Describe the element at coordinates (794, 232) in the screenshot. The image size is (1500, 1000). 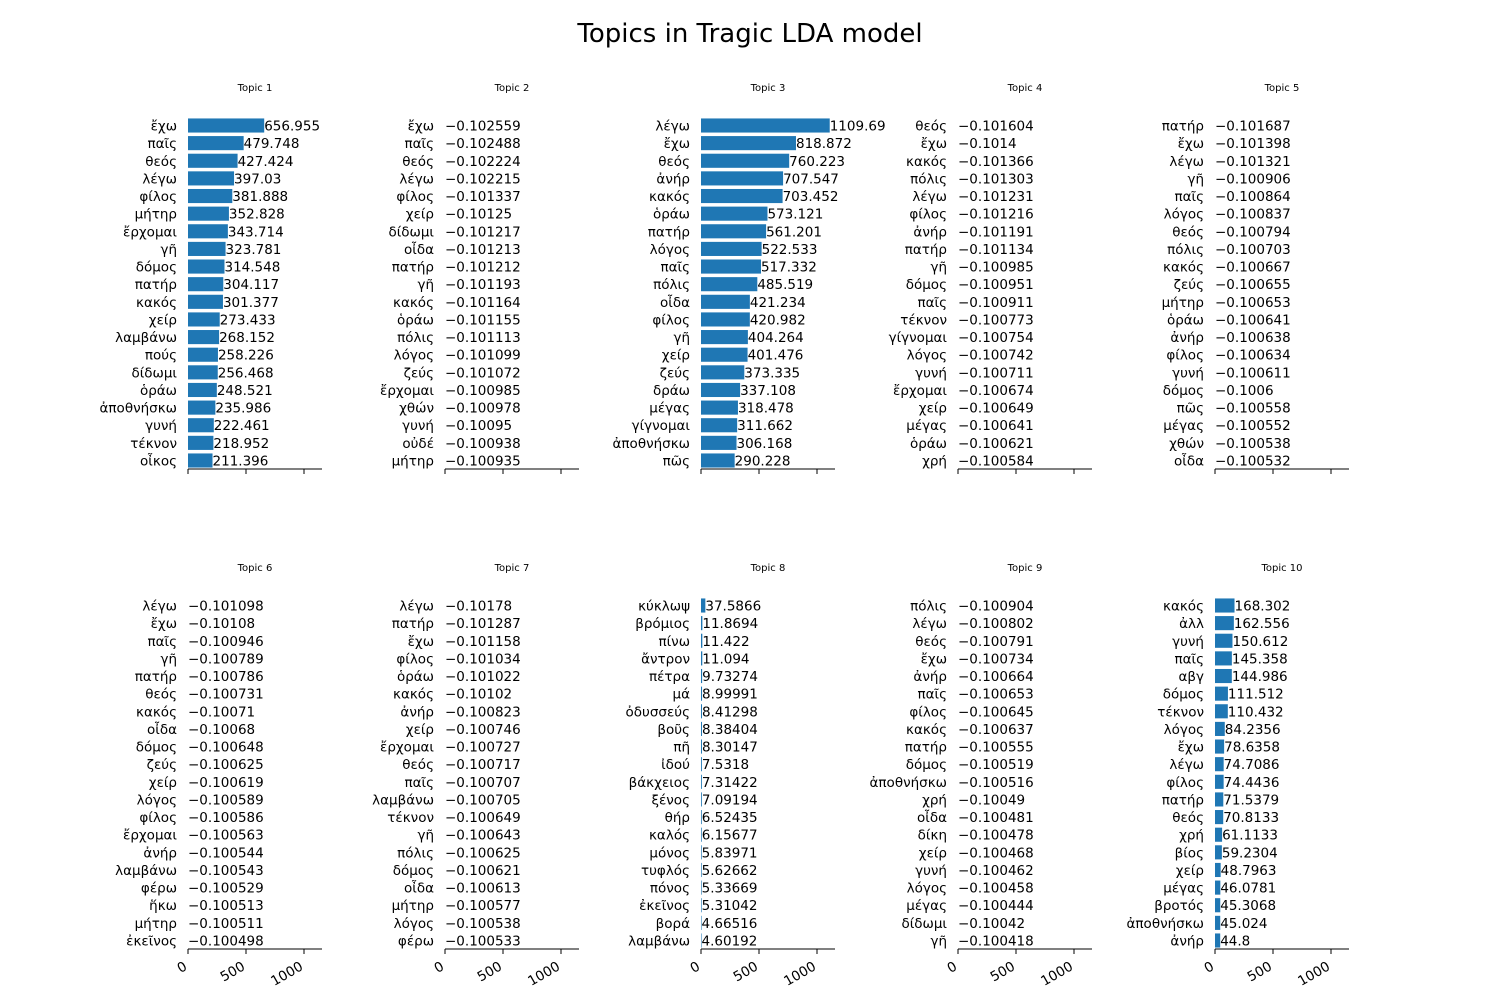
I see `value-label: 561.201` at that location.